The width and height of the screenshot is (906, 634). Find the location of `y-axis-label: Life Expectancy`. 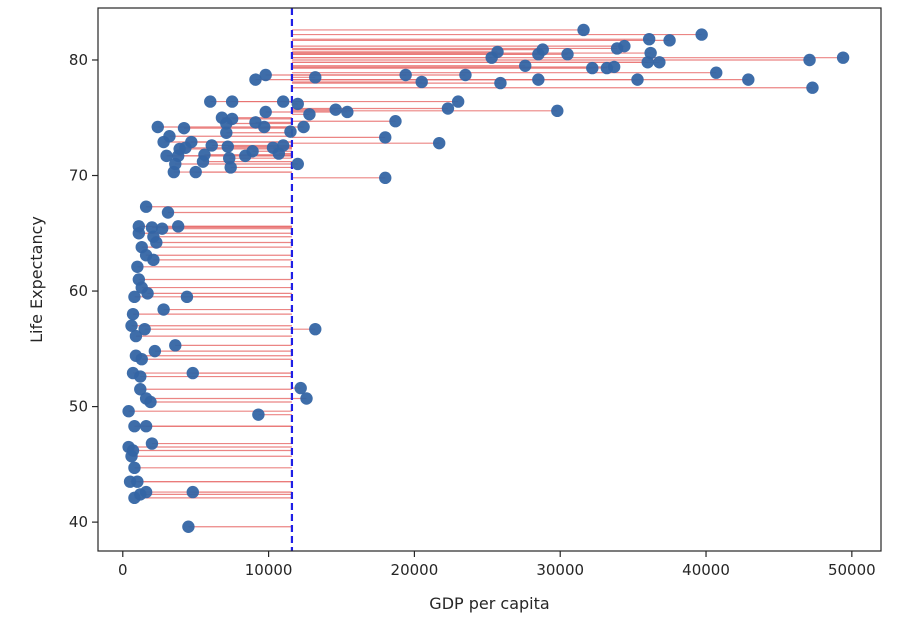

y-axis-label: Life Expectancy is located at coordinates (36, 279).